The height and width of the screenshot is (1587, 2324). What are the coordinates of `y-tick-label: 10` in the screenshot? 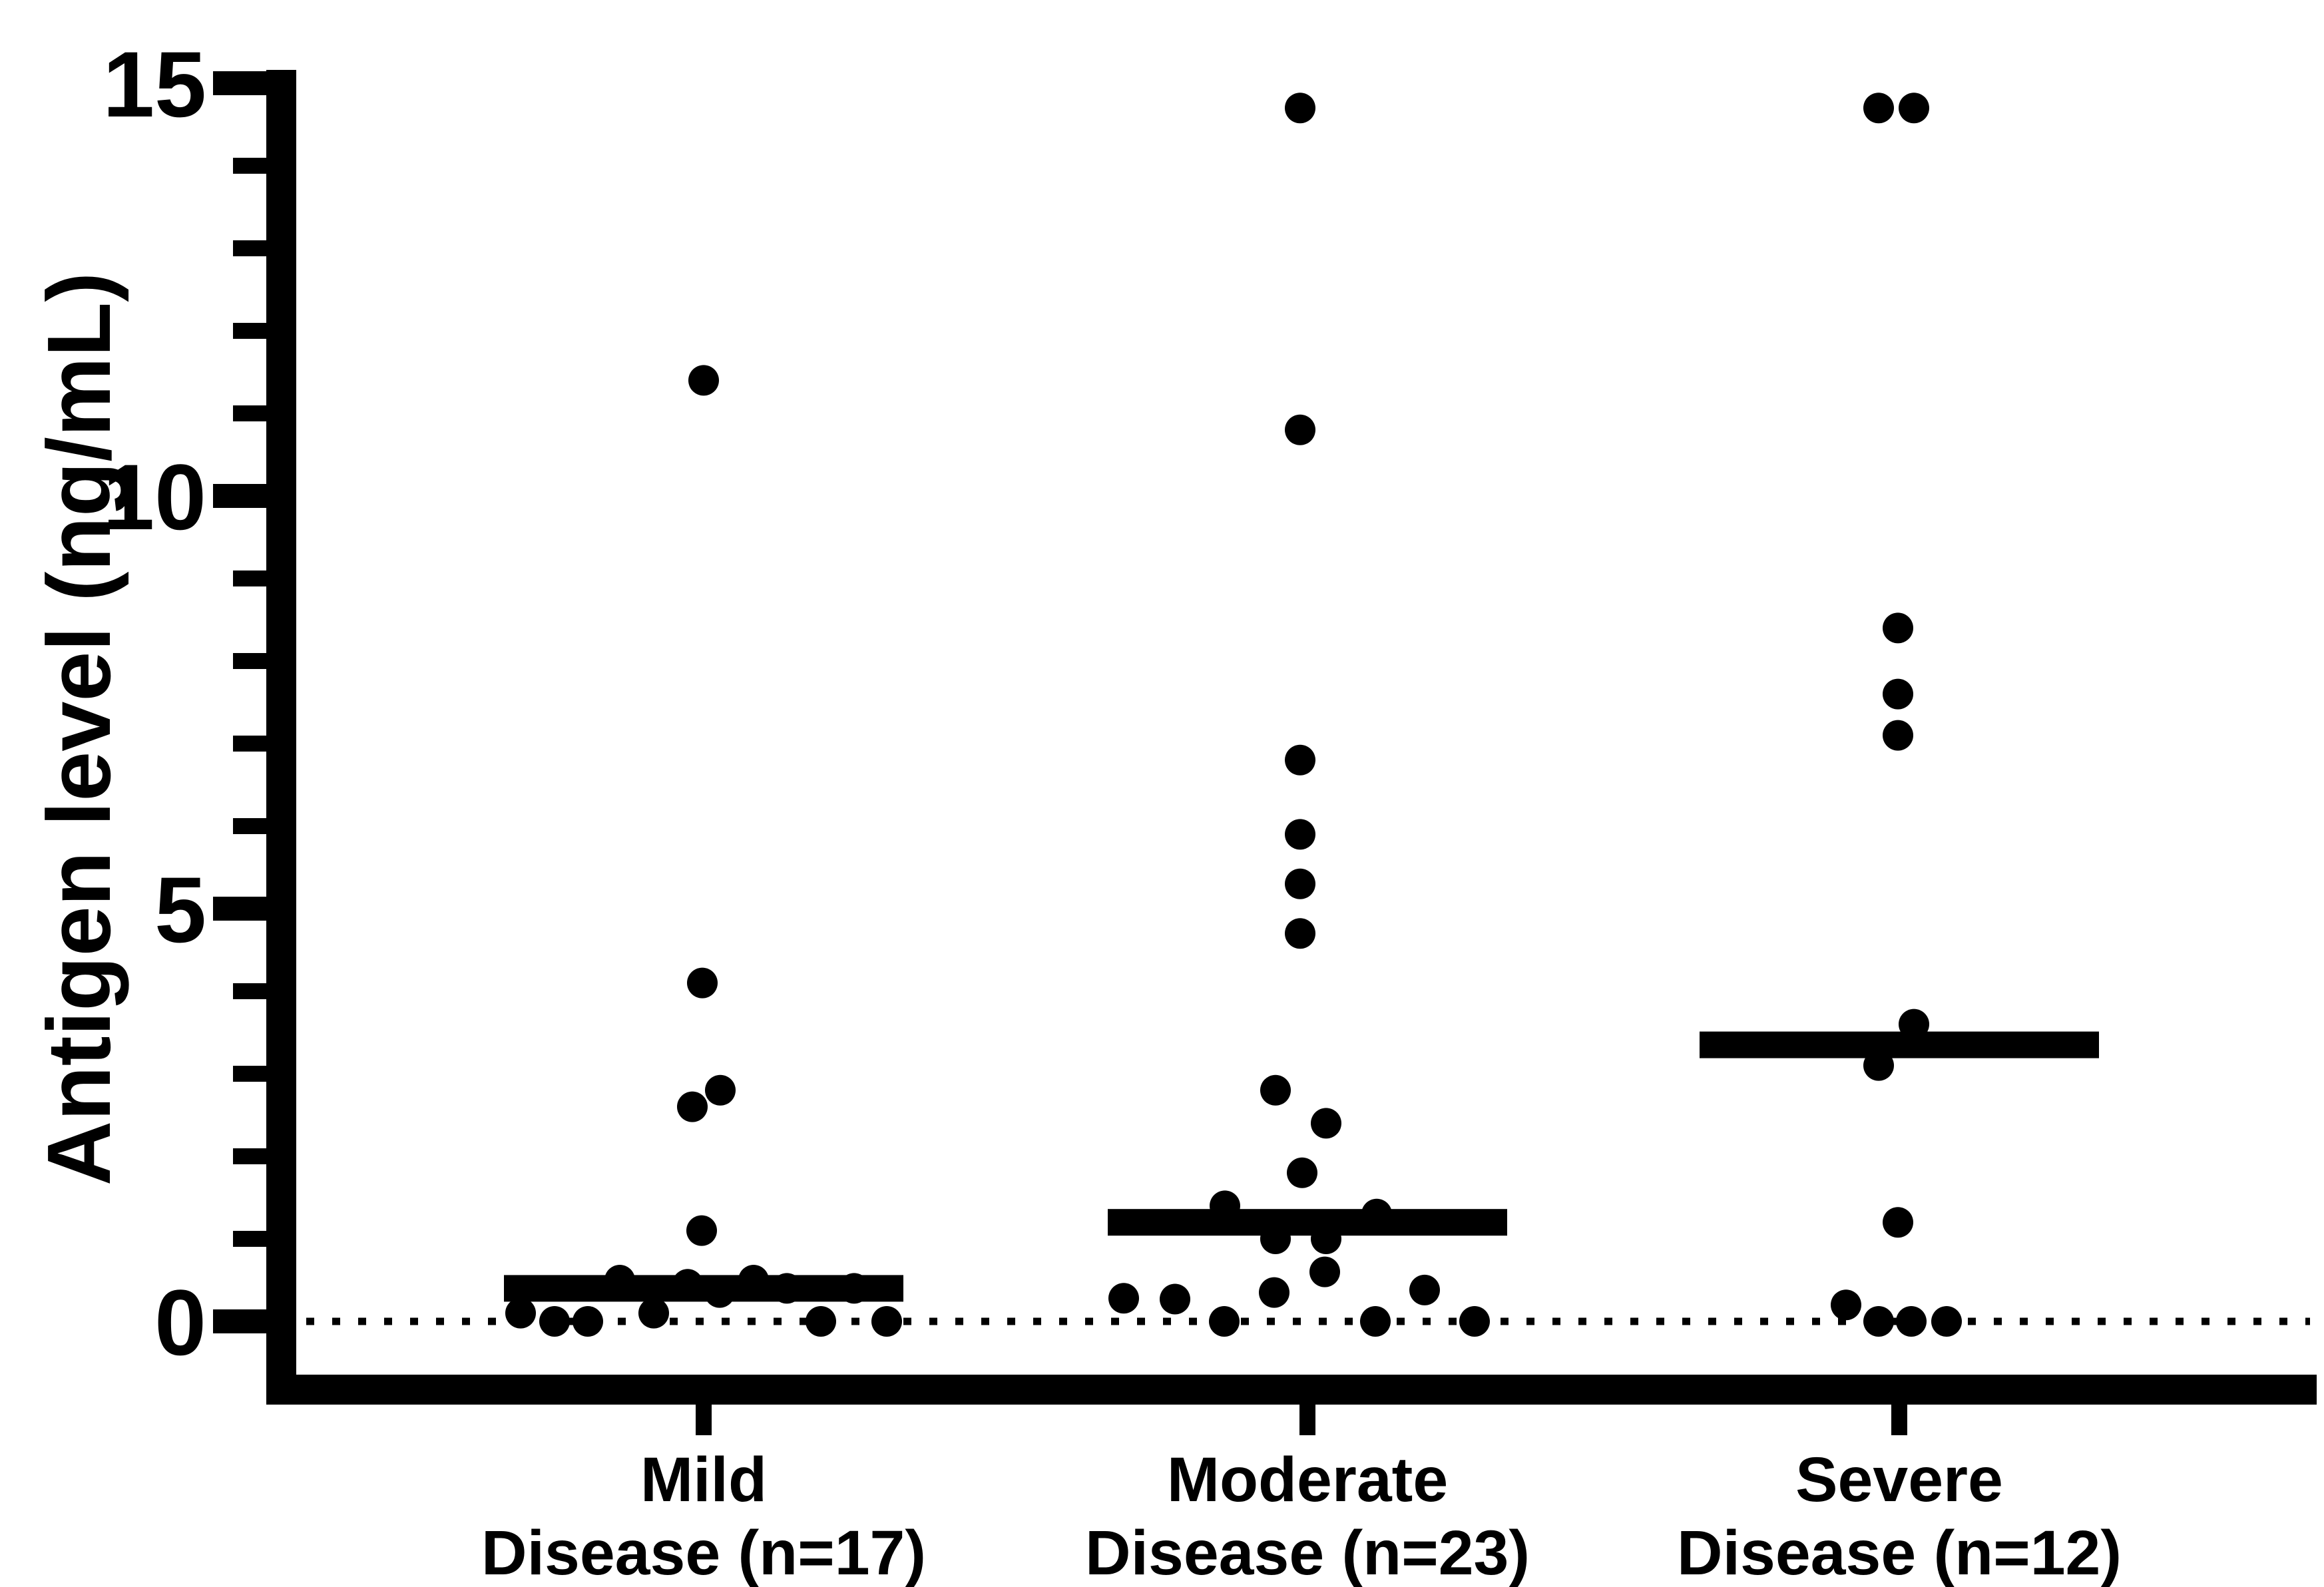 It's located at (155, 497).